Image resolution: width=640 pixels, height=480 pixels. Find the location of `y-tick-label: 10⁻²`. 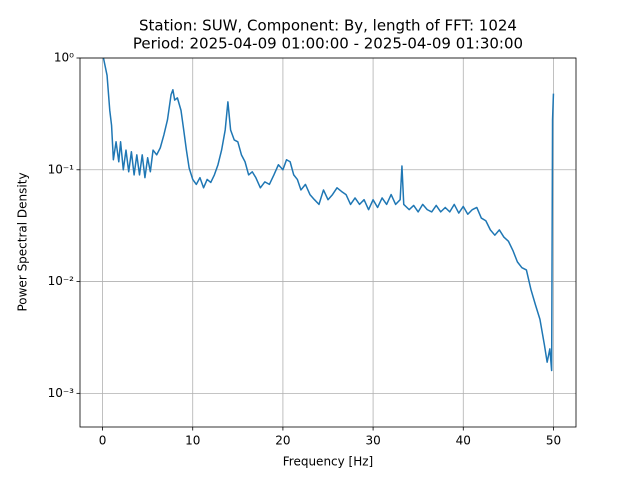

y-tick-label: 10⁻² is located at coordinates (61, 281).